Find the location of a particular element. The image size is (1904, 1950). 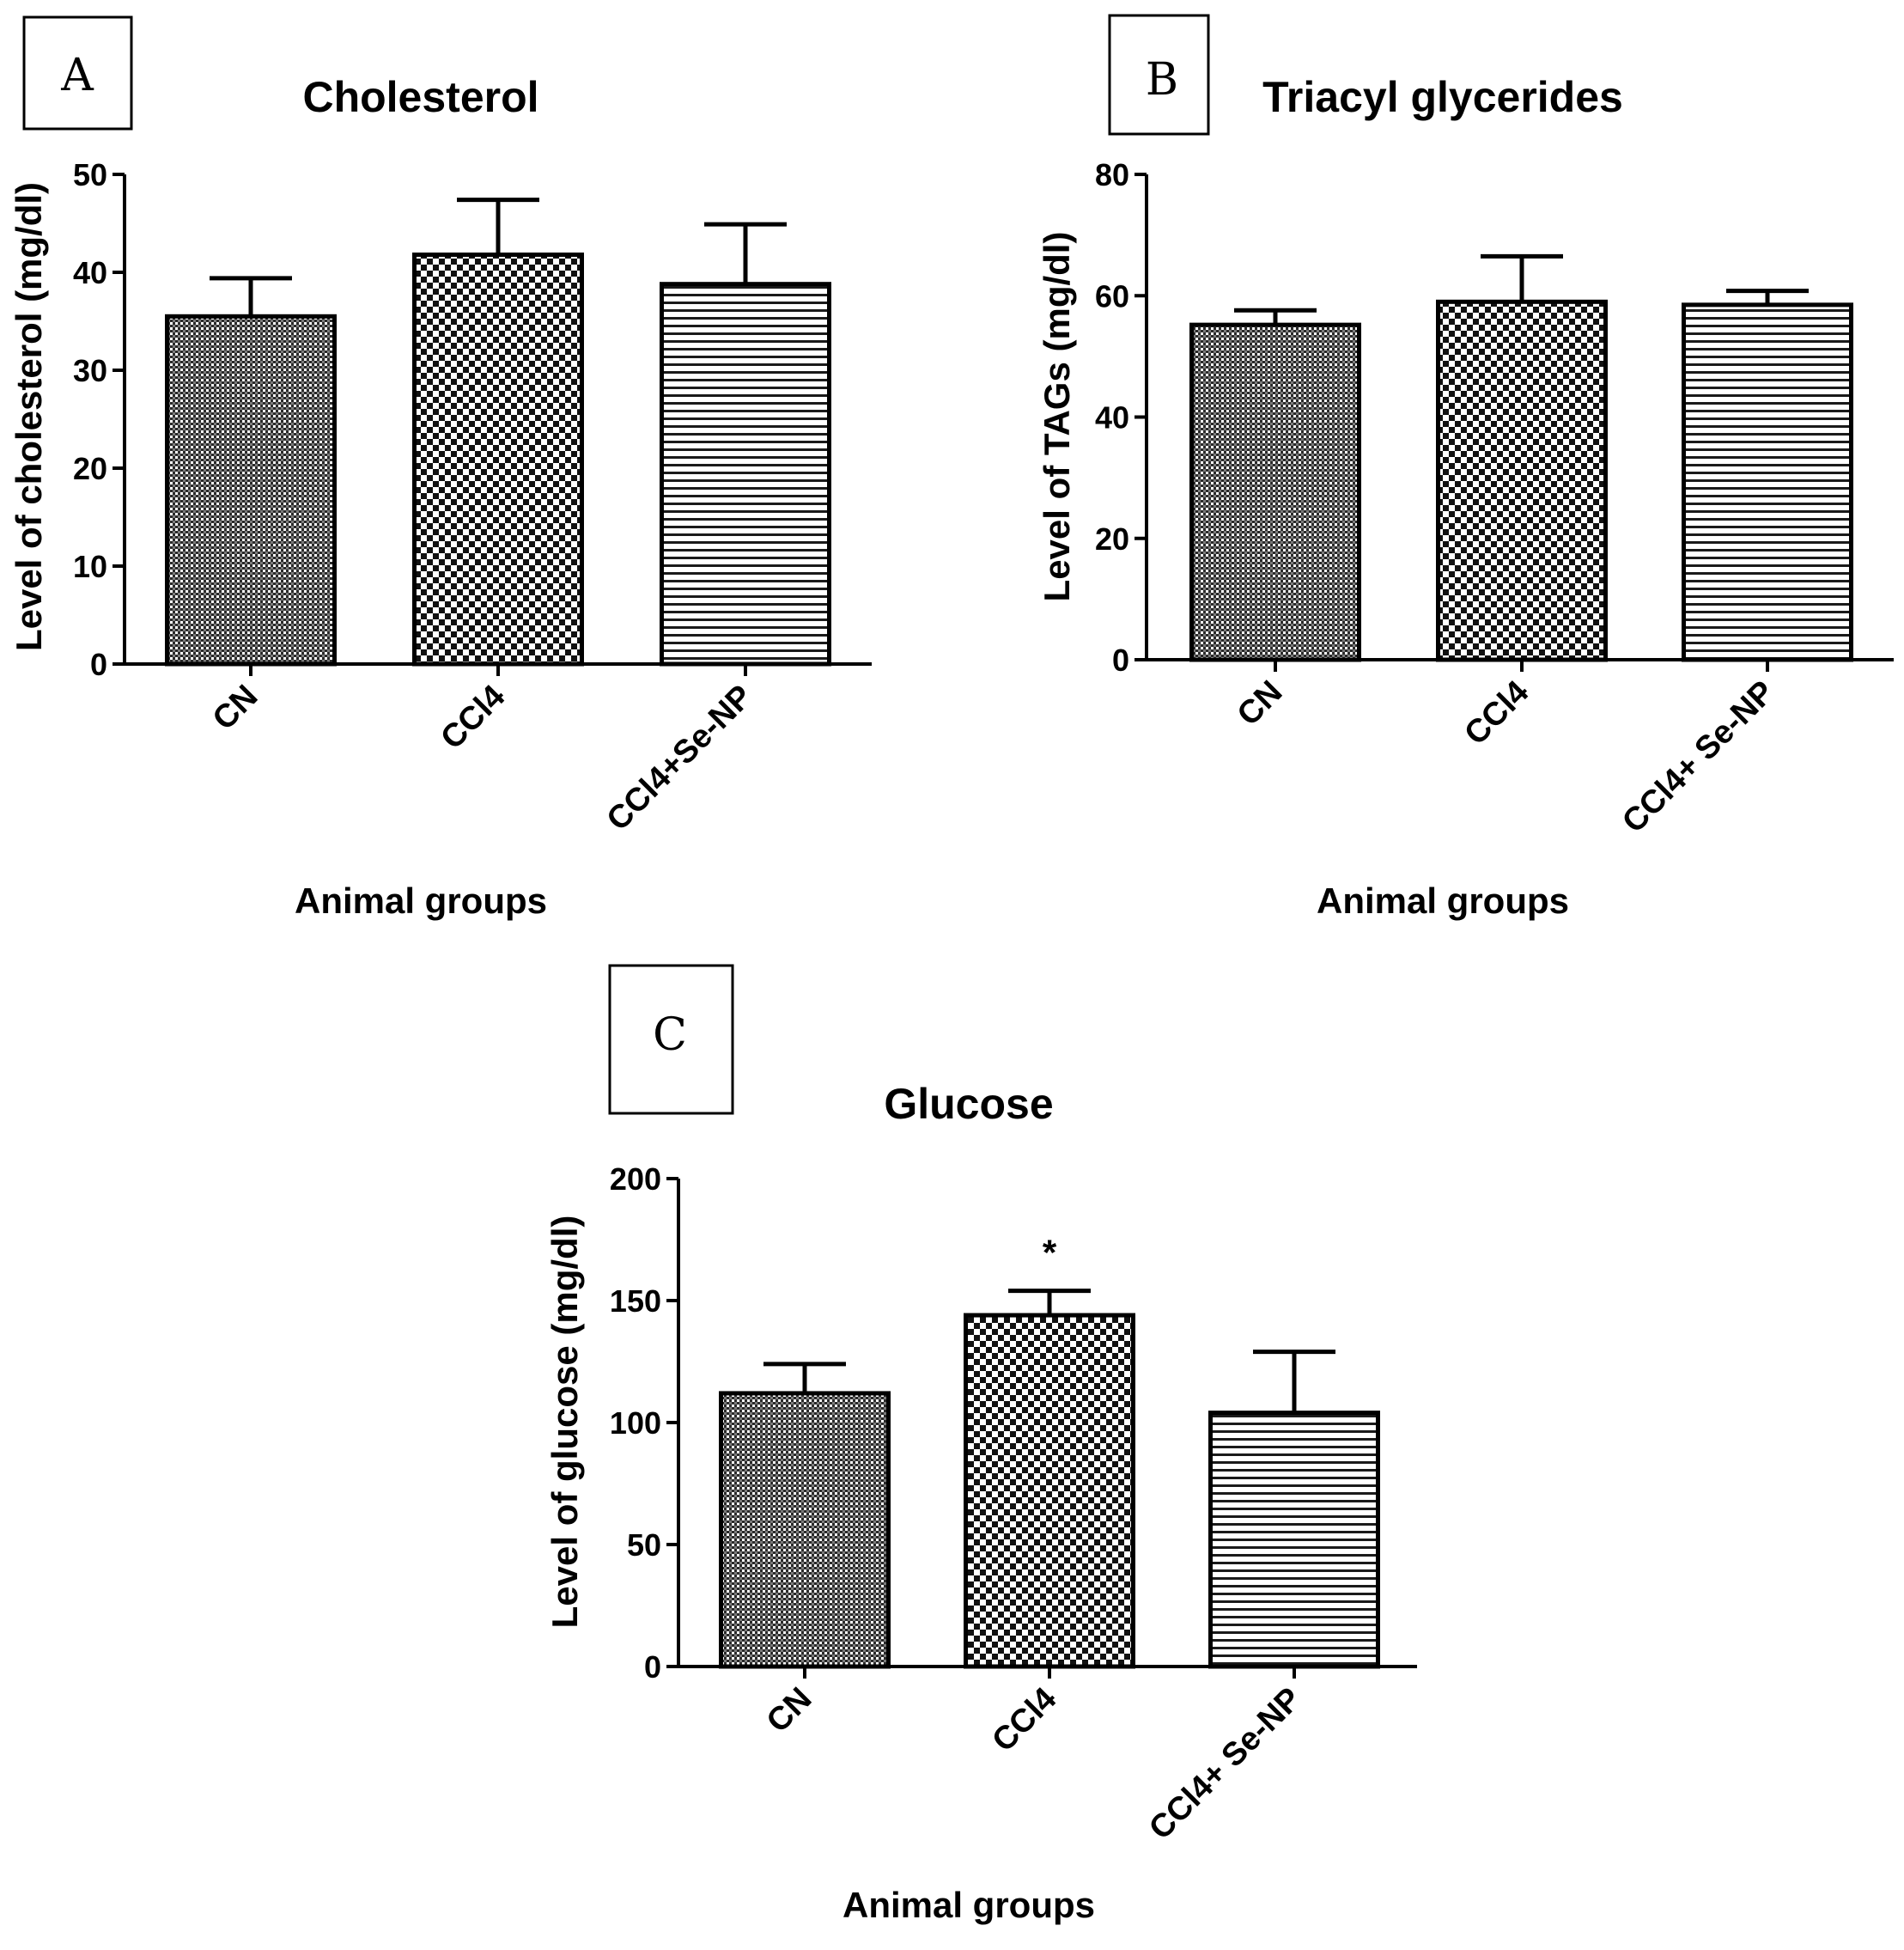

panel-c-letter-box is located at coordinates (671, 1040).